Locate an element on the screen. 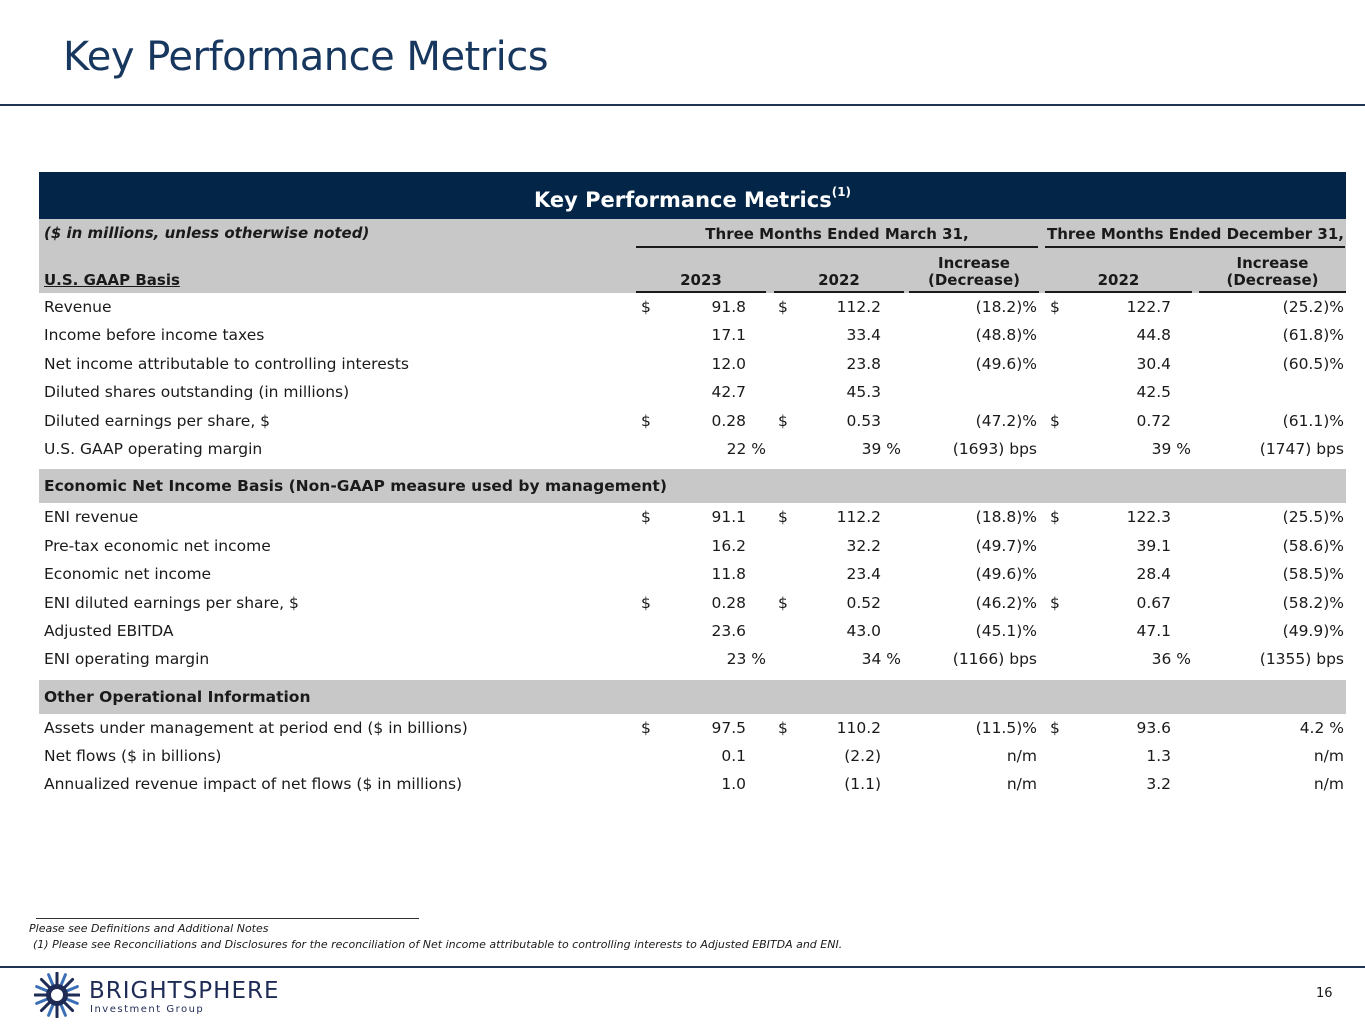 The height and width of the screenshot is (1024, 1365). table-title-text: Key Performance Metrics is located at coordinates (682, 200).